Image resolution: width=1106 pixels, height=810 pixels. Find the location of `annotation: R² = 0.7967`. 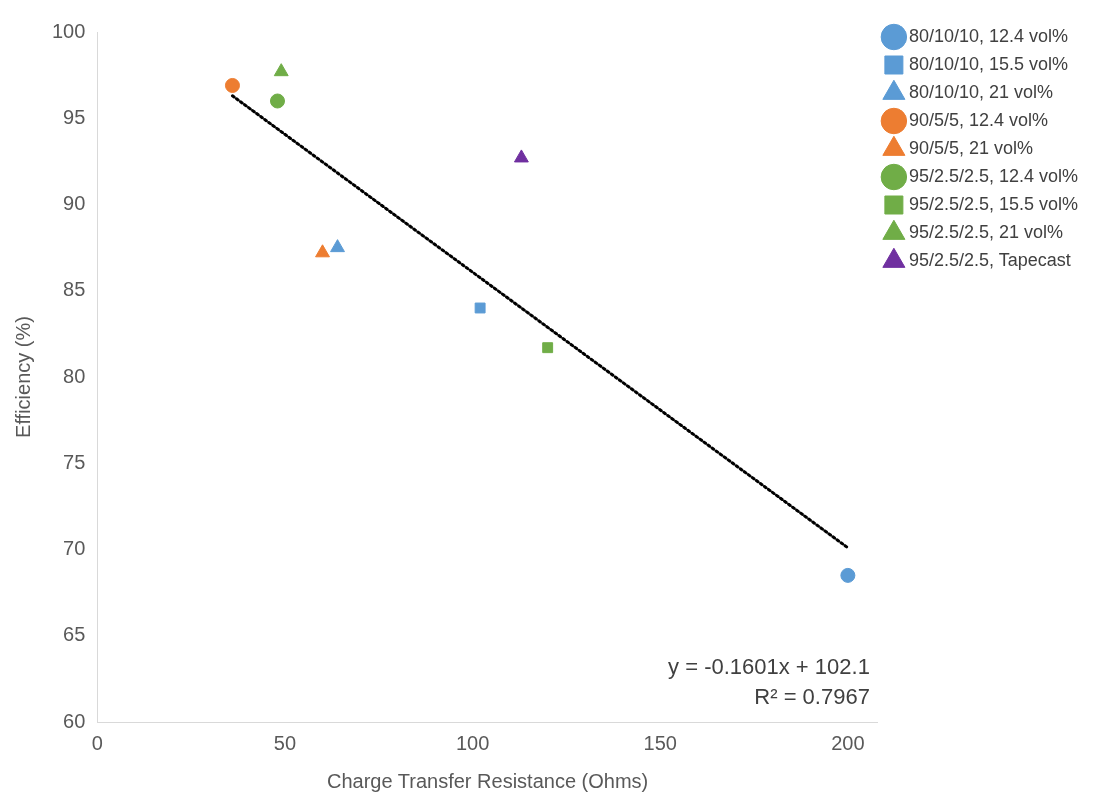

annotation: R² = 0.7967 is located at coordinates (812, 696).